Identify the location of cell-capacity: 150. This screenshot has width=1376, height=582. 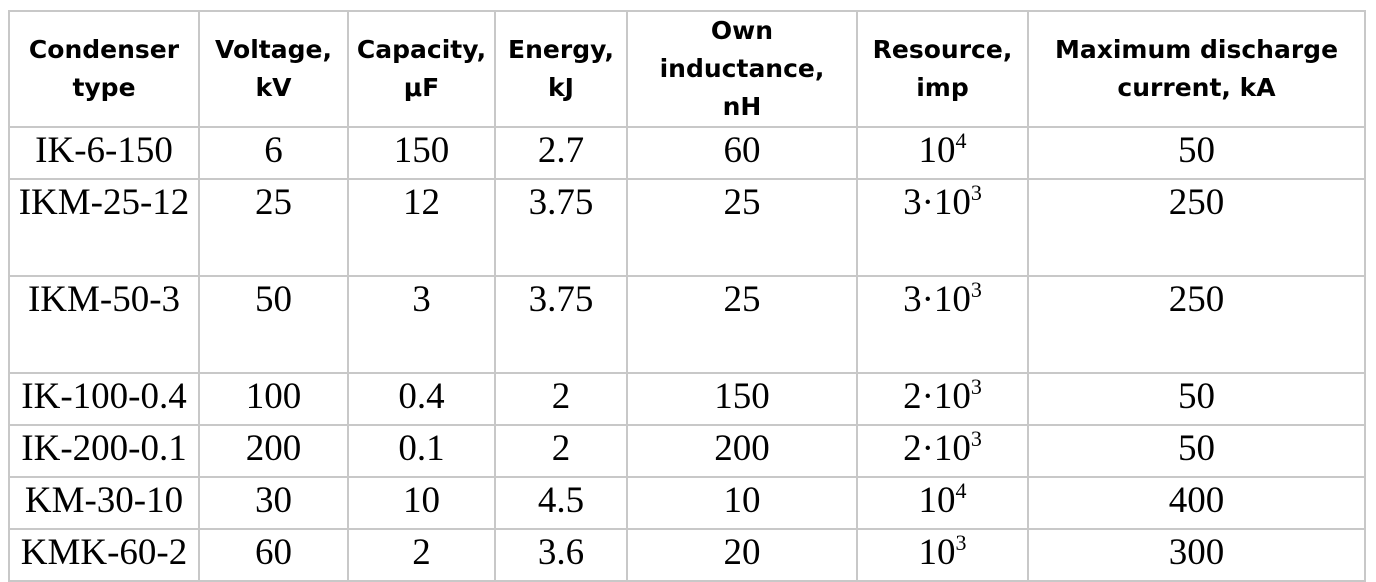
(421, 153).